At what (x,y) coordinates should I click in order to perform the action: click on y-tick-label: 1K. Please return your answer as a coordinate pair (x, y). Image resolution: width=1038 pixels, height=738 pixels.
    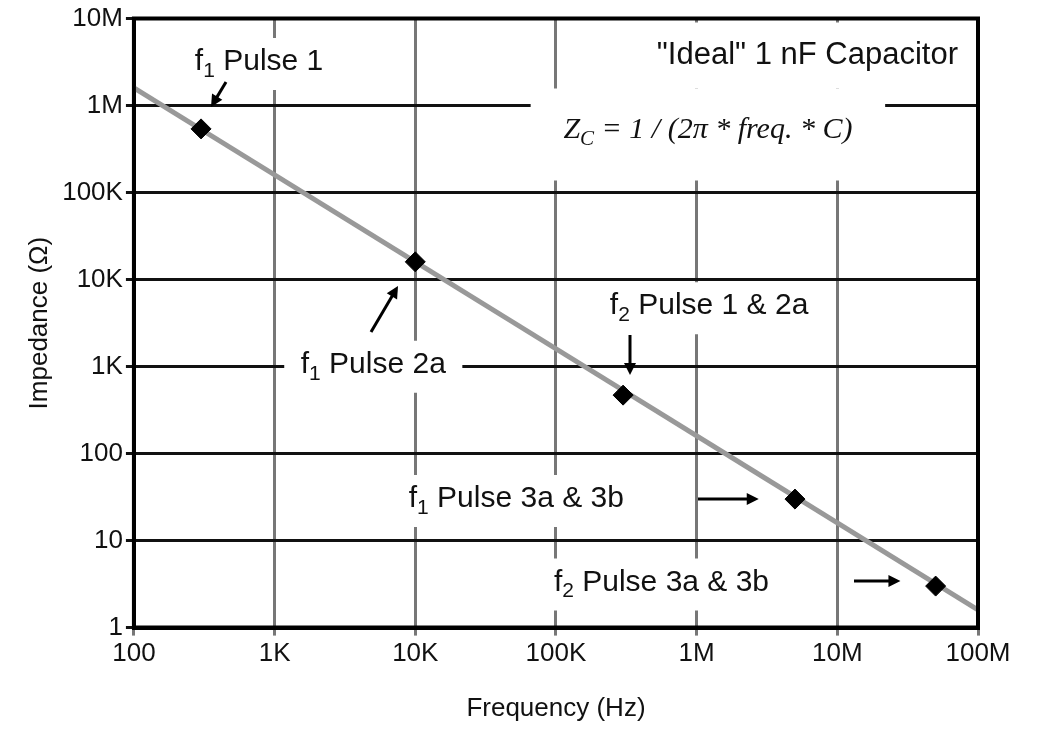
    Looking at the image, I should click on (107, 364).